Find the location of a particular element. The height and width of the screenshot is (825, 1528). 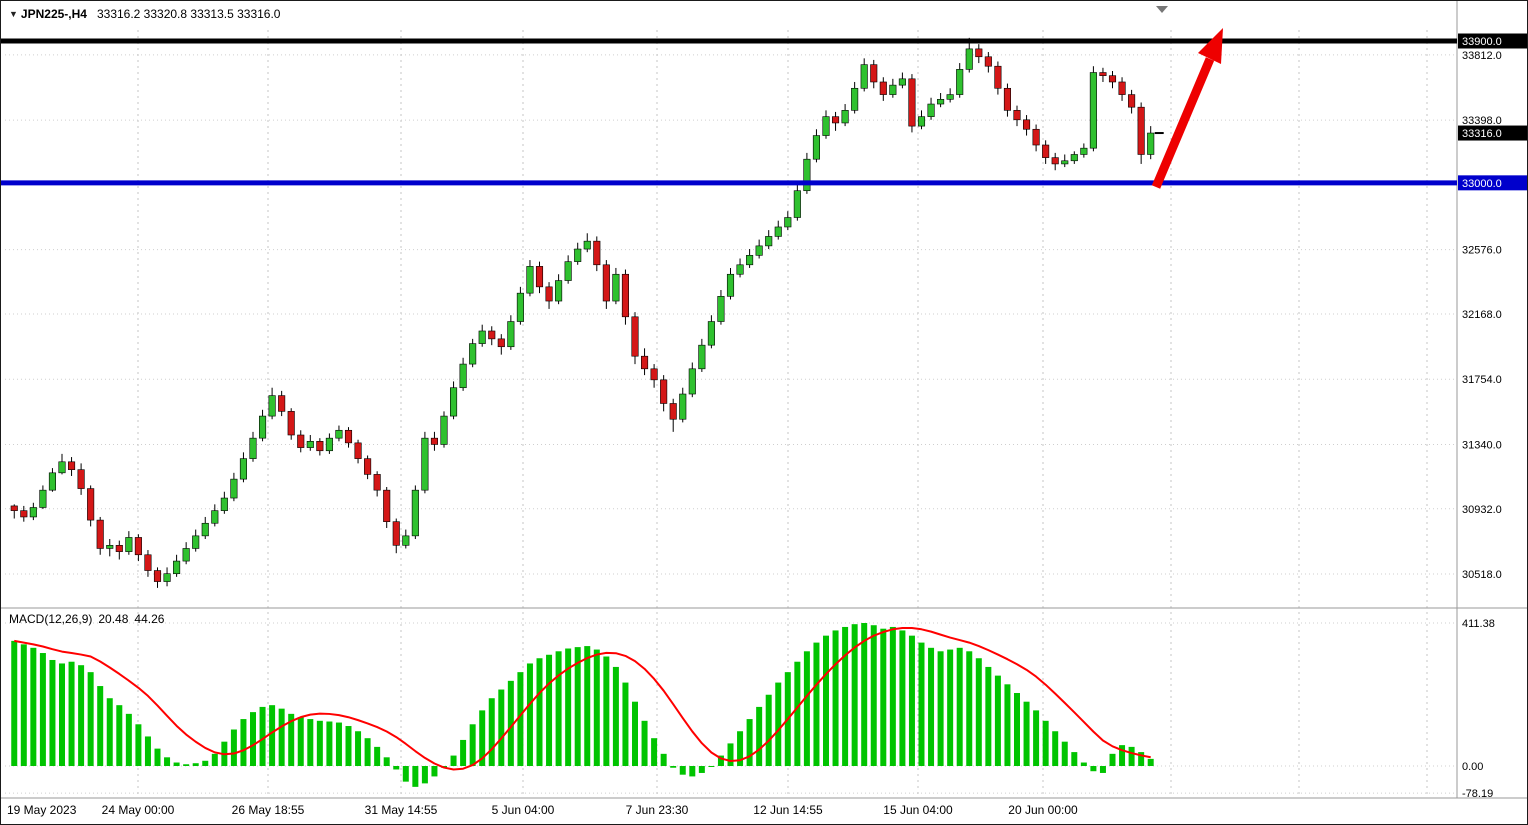

macd-signal-line is located at coordinates (582, 698).